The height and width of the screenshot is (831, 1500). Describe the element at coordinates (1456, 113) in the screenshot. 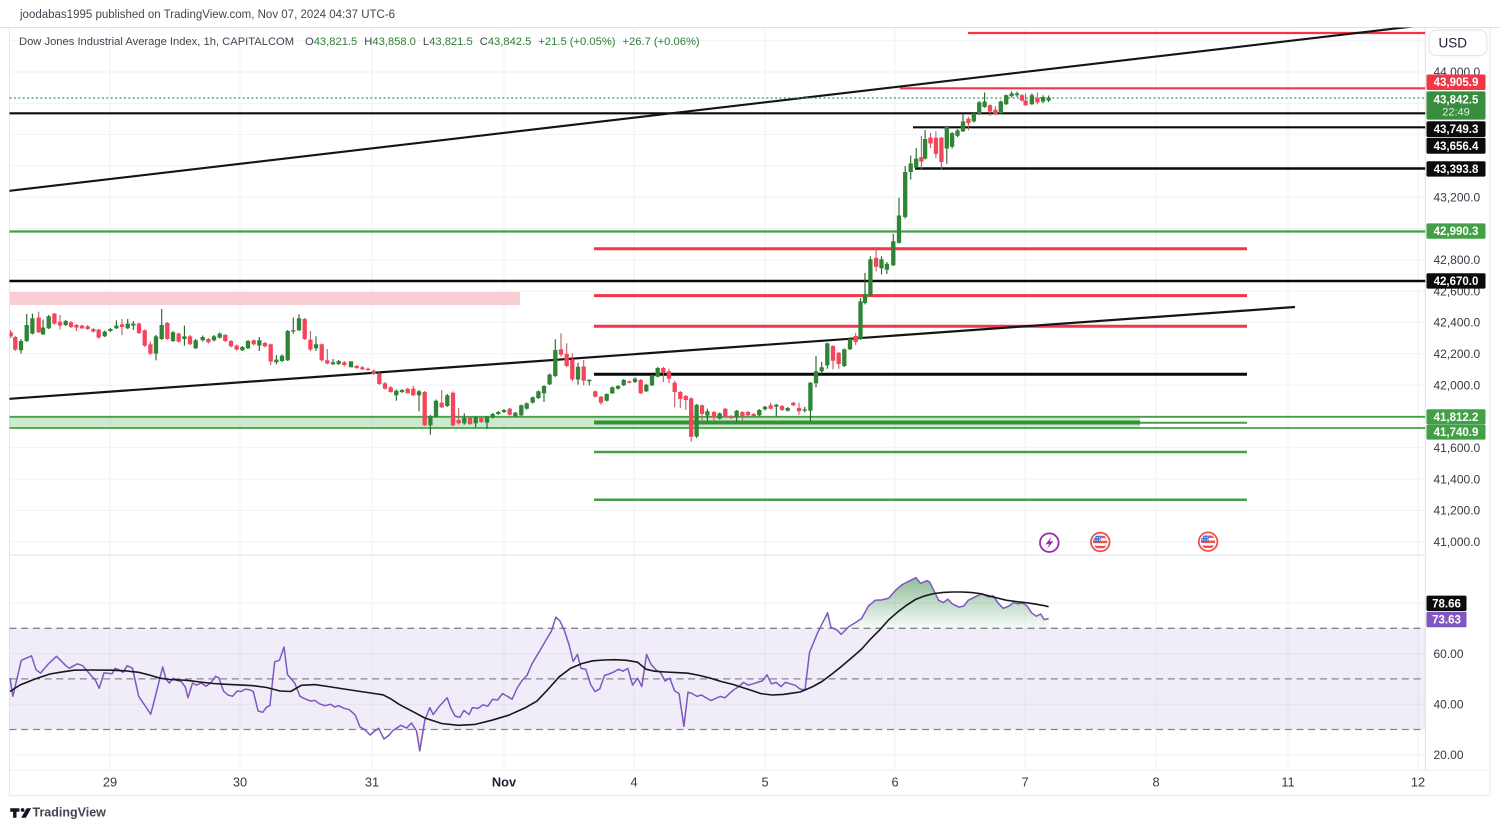

I see `svg-text: 22:49` at that location.